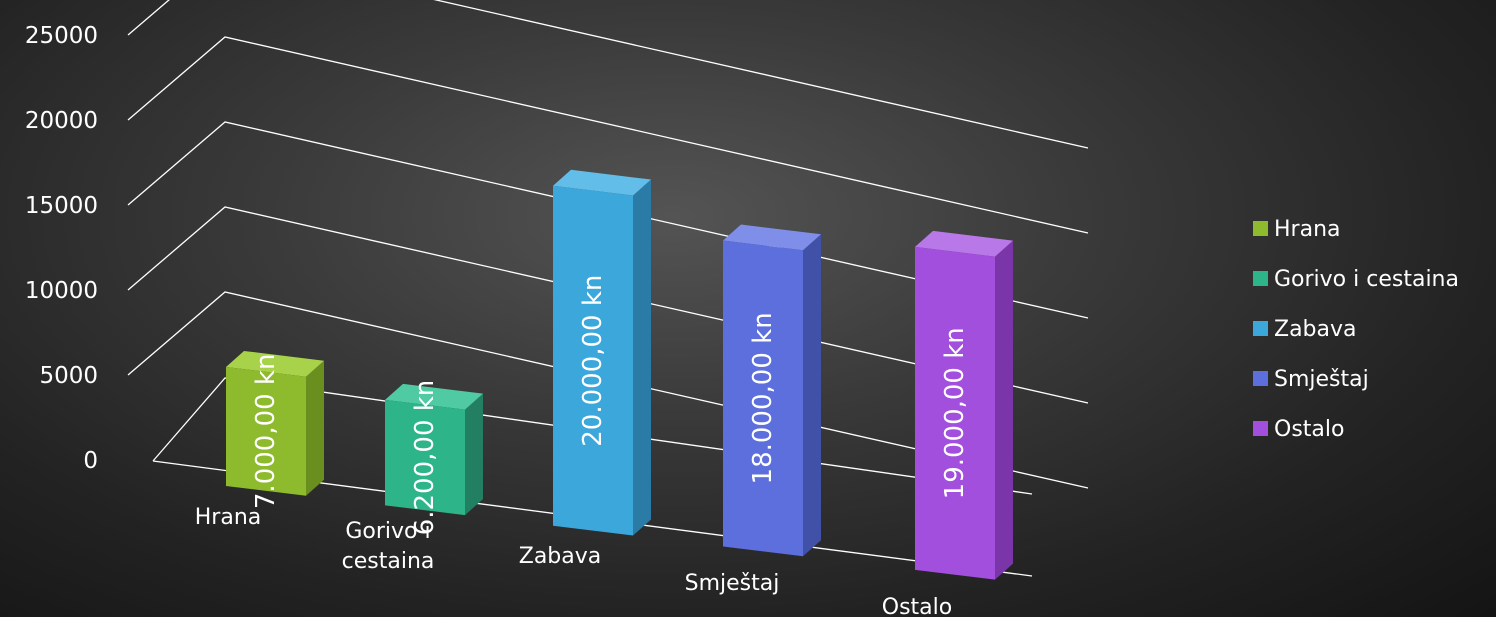  Describe the element at coordinates (1307, 229) in the screenshot. I see `legend-label: Hrana` at that location.